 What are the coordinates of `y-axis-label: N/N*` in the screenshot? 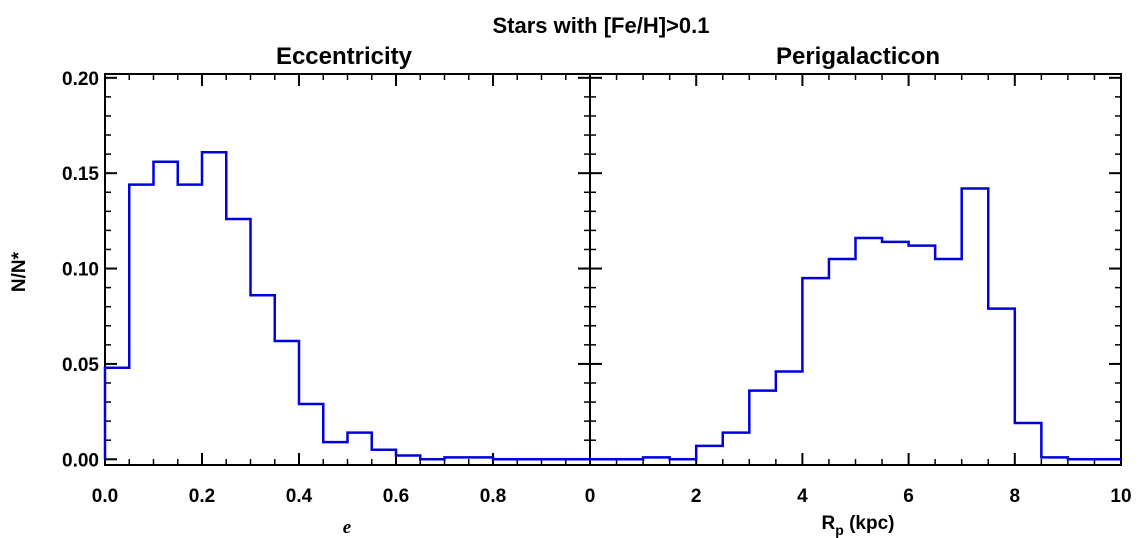 It's located at (19, 271).